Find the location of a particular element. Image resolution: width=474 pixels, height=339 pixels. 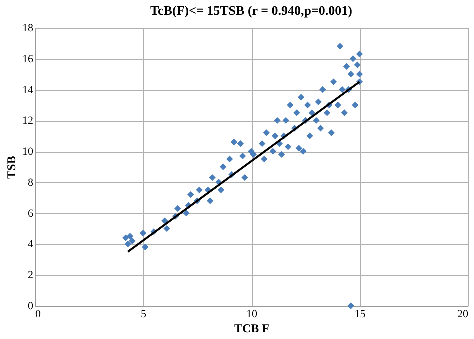

y-tick-label: 6 is located at coordinates (31, 214).